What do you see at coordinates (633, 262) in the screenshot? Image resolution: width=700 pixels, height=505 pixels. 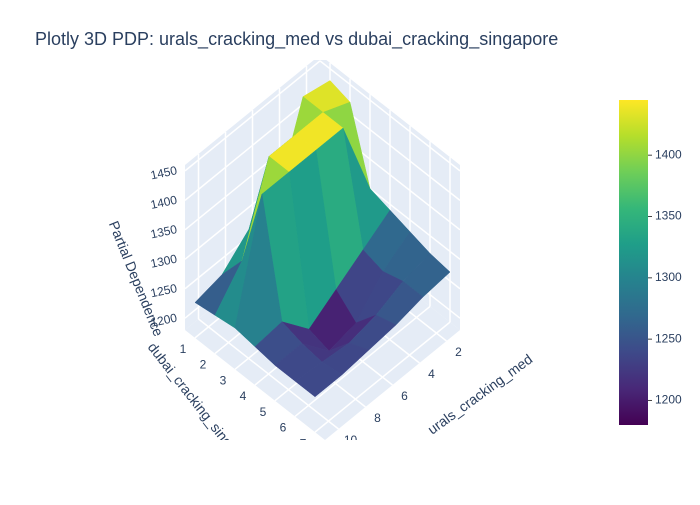 I see `colorbar-gradient` at bounding box center [633, 262].